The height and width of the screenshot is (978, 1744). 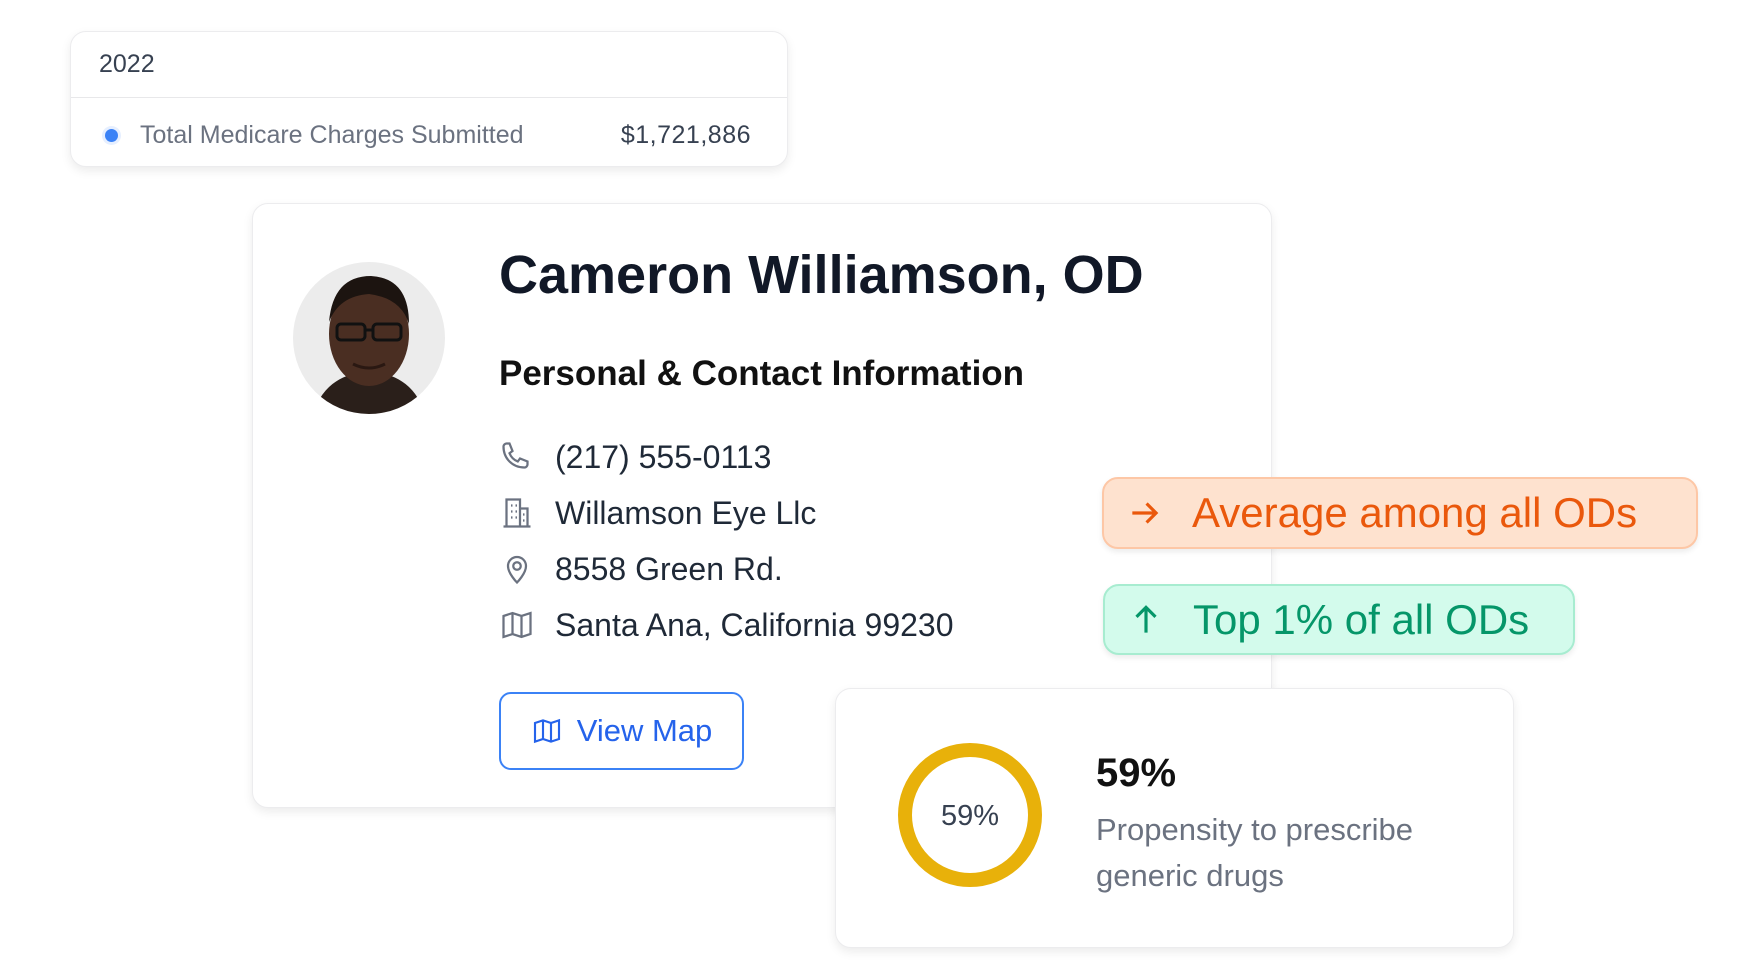 What do you see at coordinates (111, 135) in the screenshot?
I see `series-dot-icon` at bounding box center [111, 135].